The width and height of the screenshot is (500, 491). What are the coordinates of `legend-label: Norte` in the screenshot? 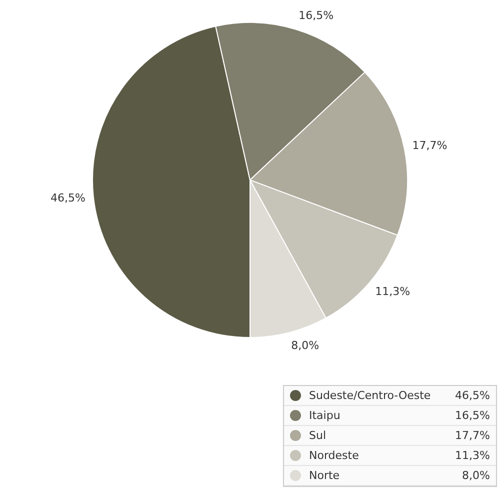 It's located at (325, 475).